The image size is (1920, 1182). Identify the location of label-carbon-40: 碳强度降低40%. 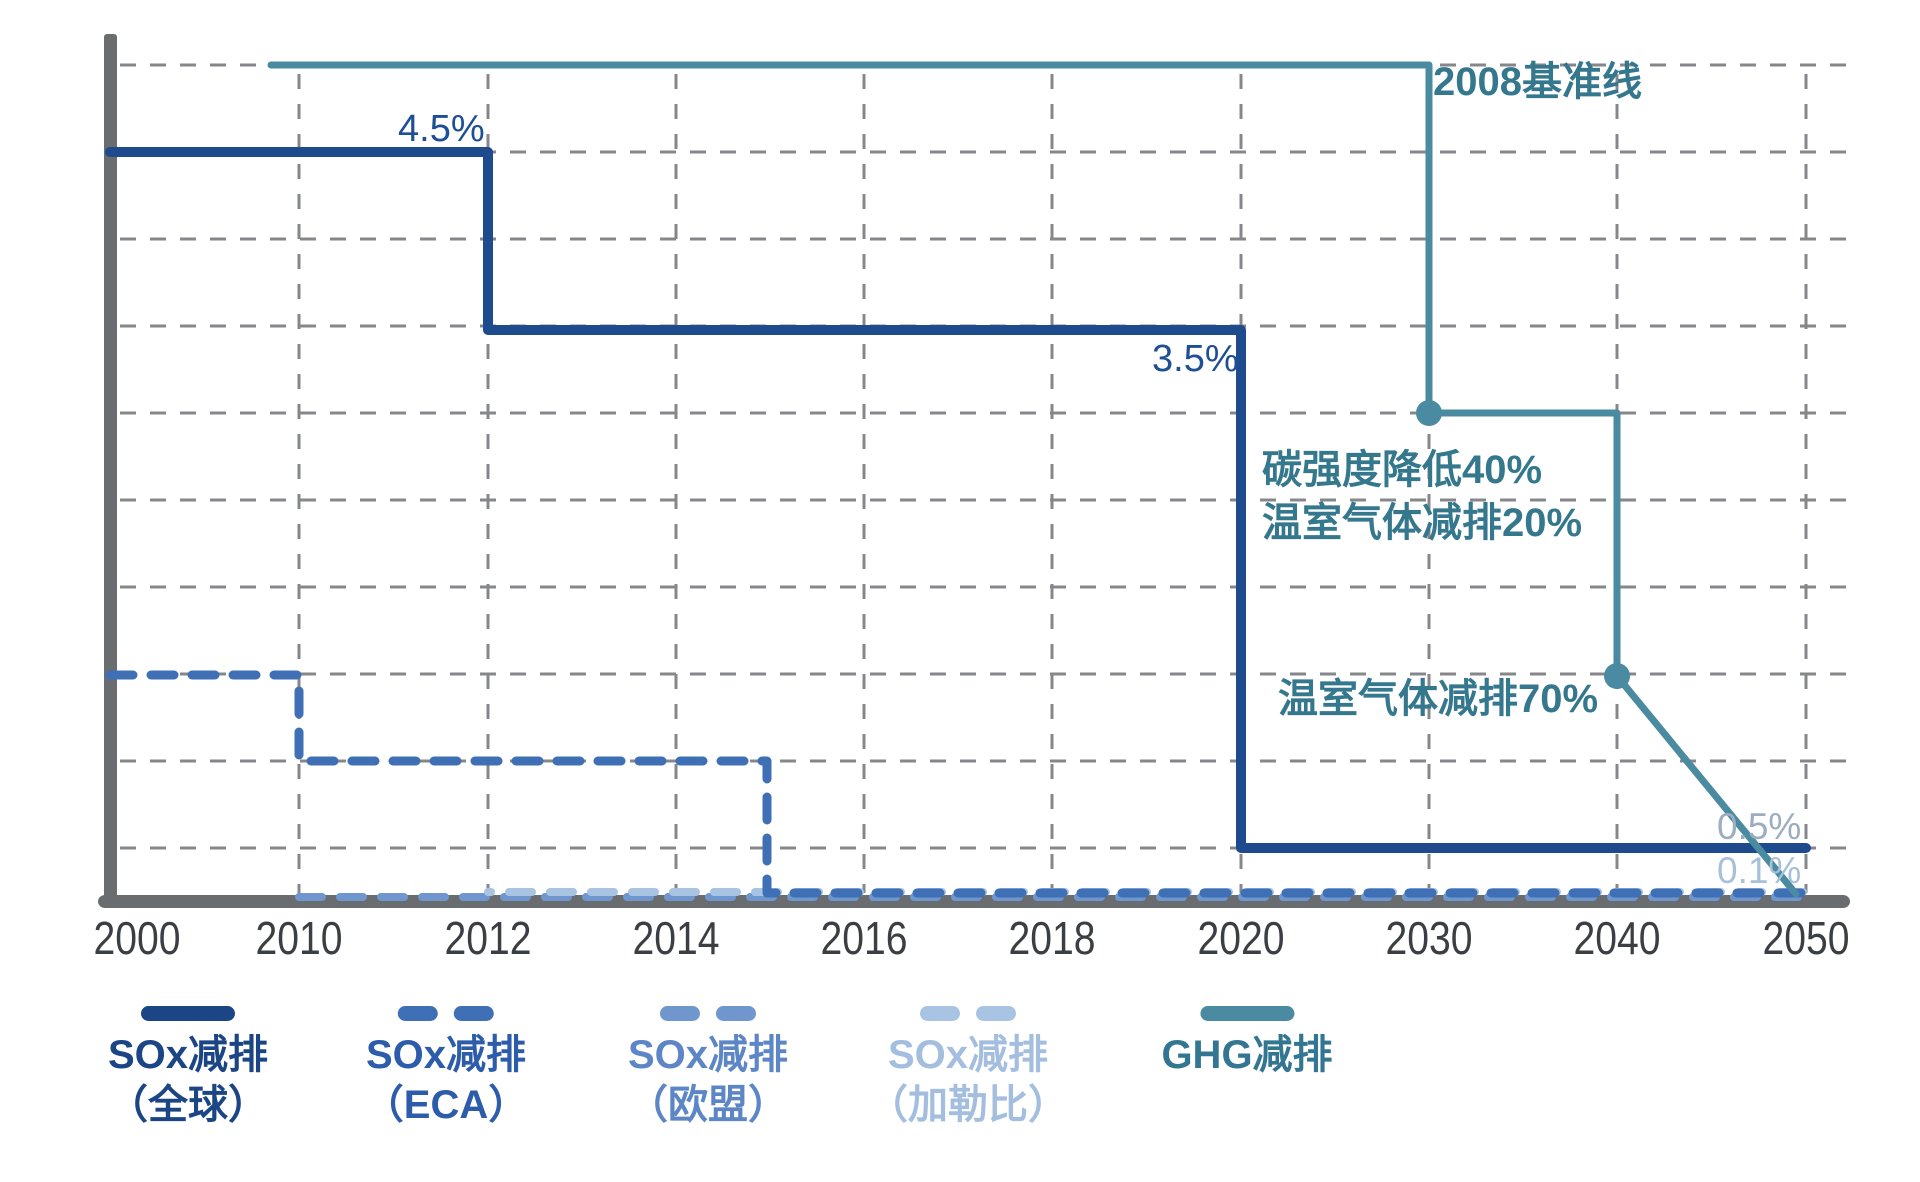
(1402, 470).